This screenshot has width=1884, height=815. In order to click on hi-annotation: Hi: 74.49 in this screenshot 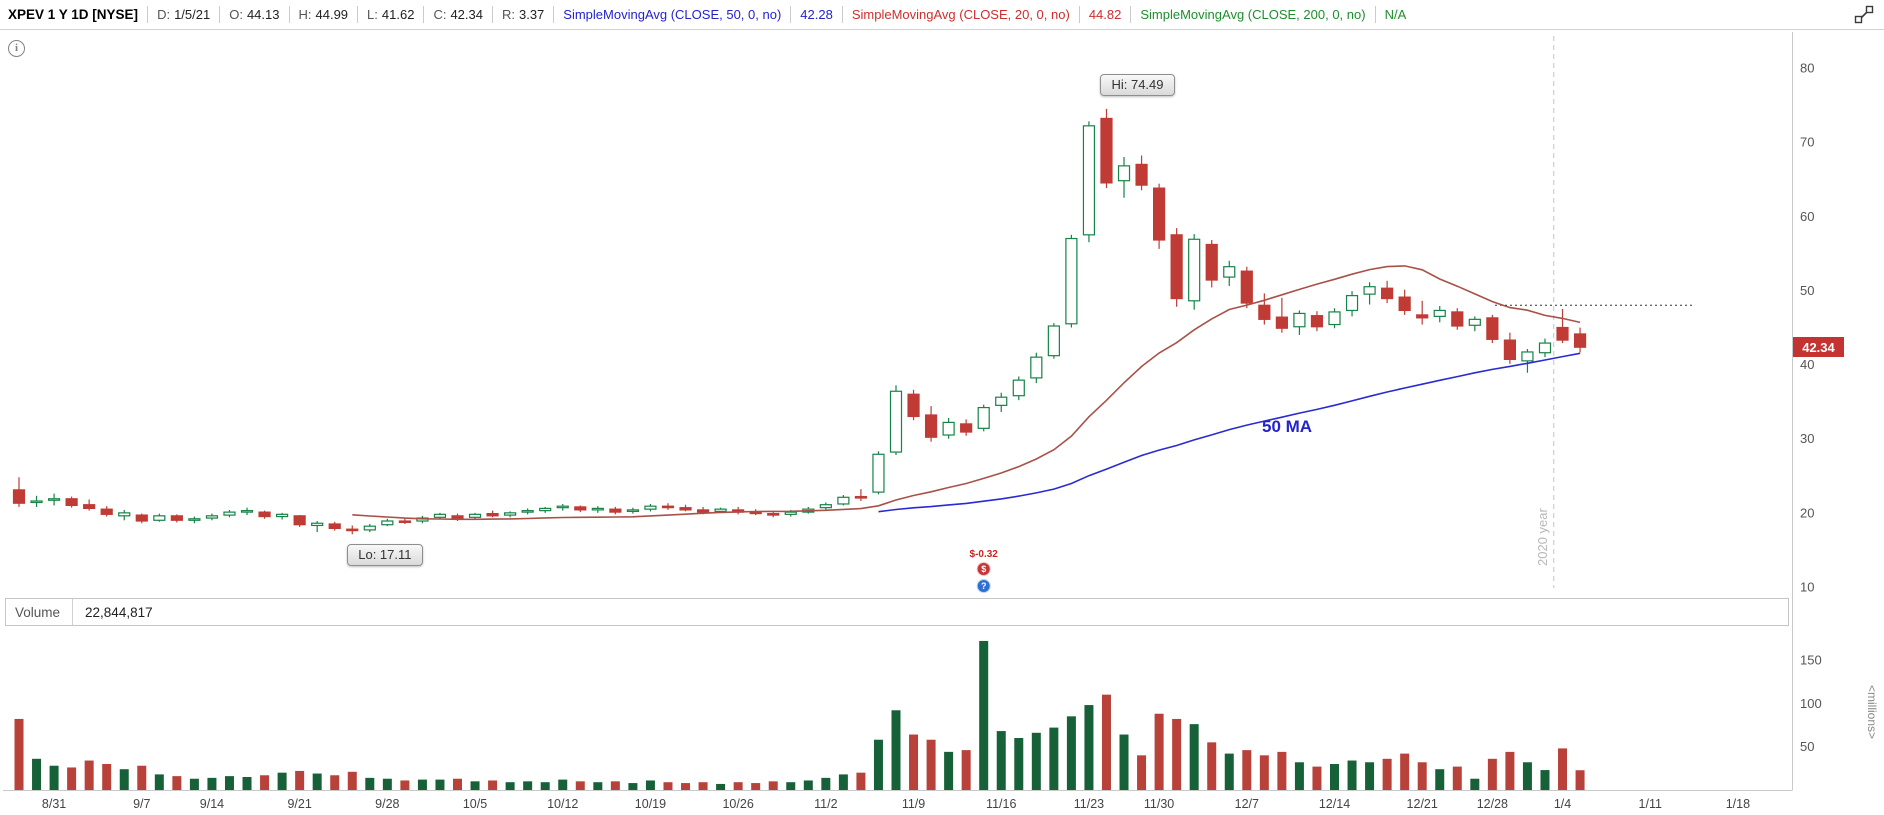, I will do `click(1137, 84)`.